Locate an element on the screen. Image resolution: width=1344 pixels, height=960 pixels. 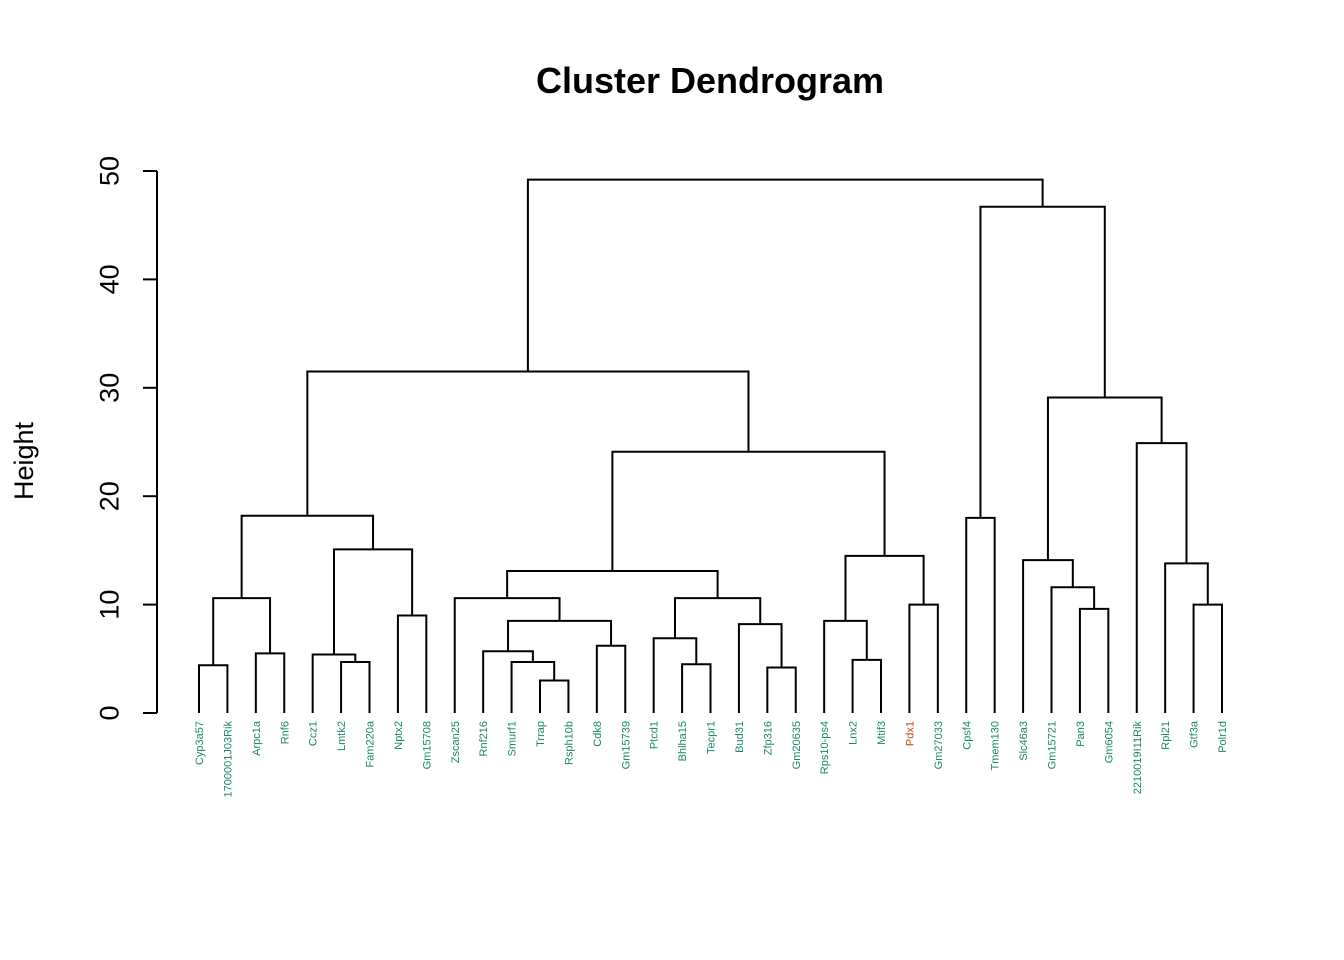
leaf-label: Fam220a is located at coordinates (371, 743).